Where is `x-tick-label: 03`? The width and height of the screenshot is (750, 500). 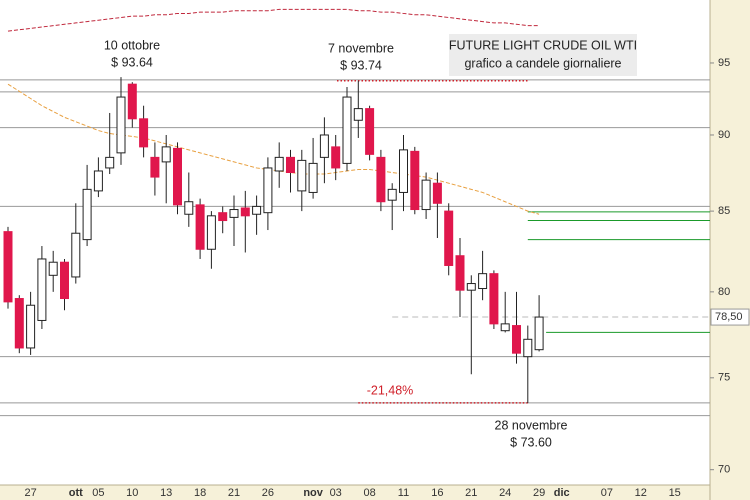 x-tick-label: 03 is located at coordinates (336, 493).